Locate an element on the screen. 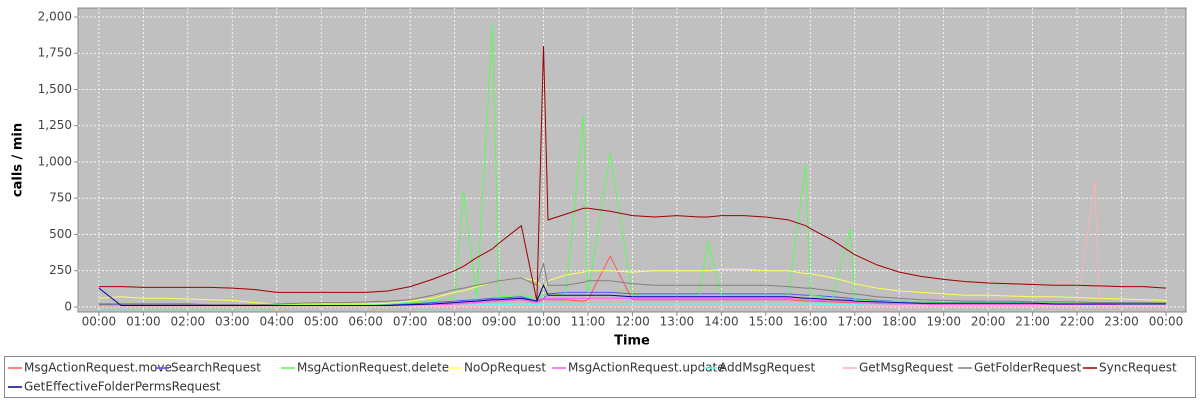  legend-label: SearchRequest is located at coordinates (216, 368).